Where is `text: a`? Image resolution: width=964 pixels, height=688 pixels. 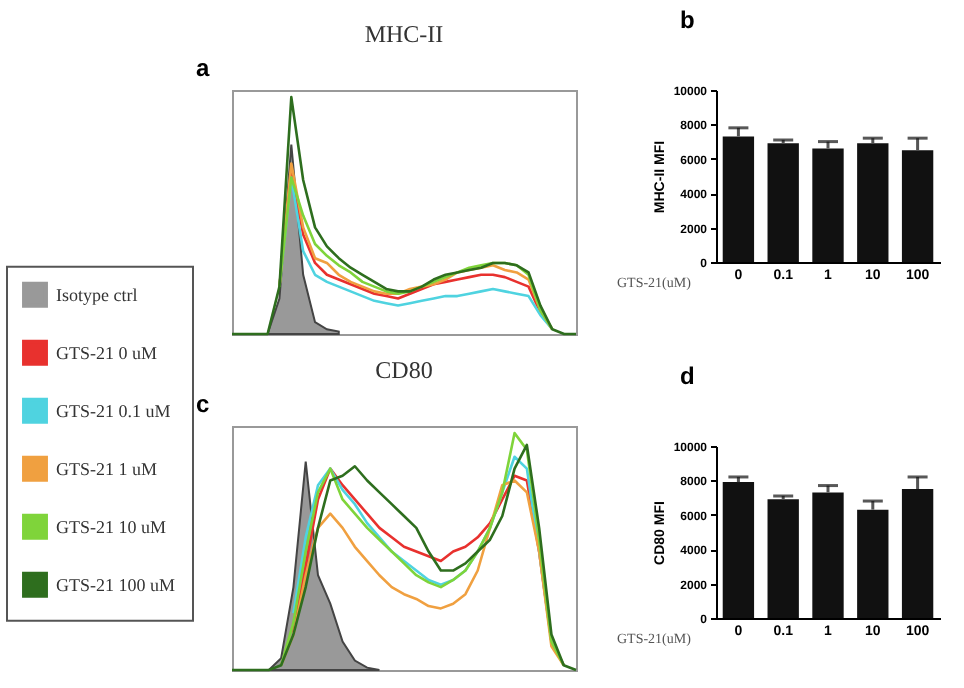
text: a is located at coordinates (203, 68).